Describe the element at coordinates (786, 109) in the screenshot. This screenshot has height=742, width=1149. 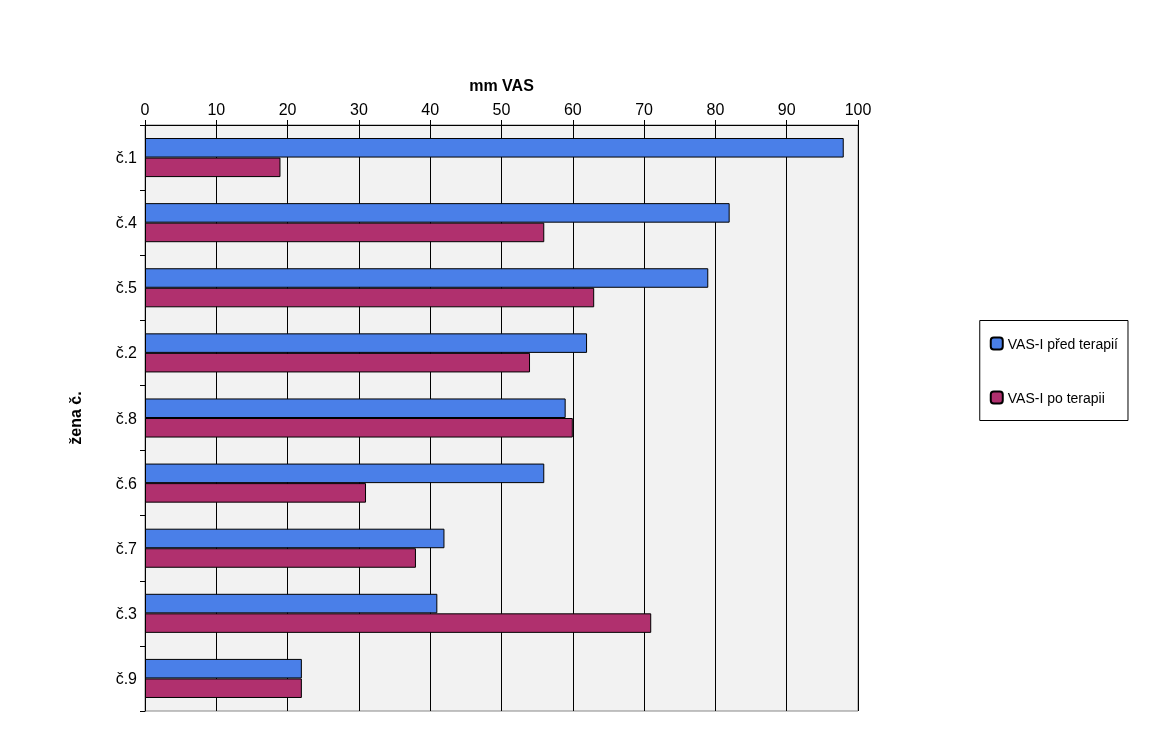
I see `x-tick-label: 90` at that location.